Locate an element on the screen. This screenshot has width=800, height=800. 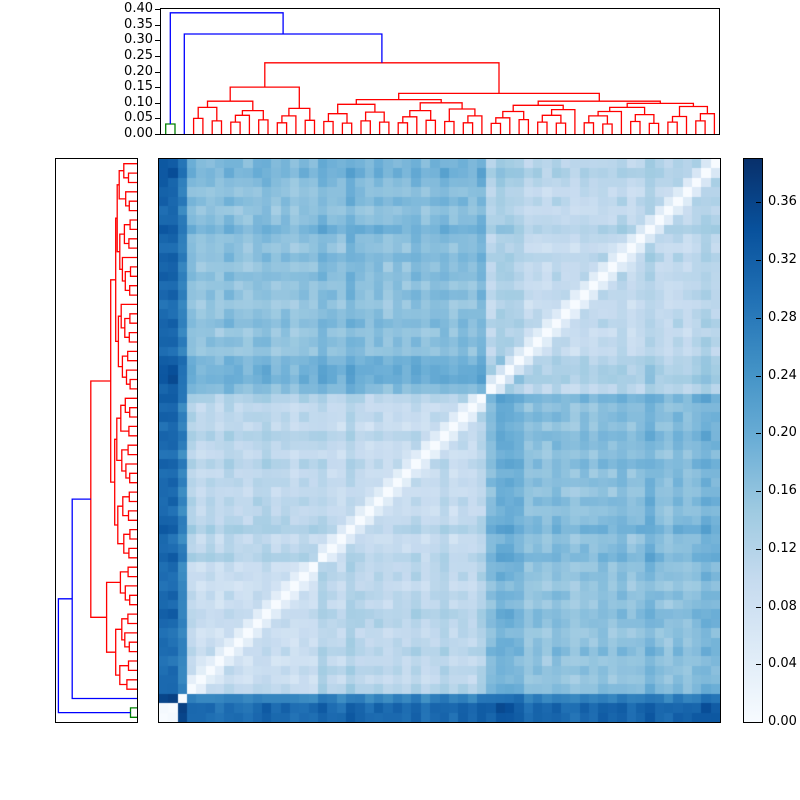
colorbar-tick-label: 0.00 is located at coordinates (782, 721).